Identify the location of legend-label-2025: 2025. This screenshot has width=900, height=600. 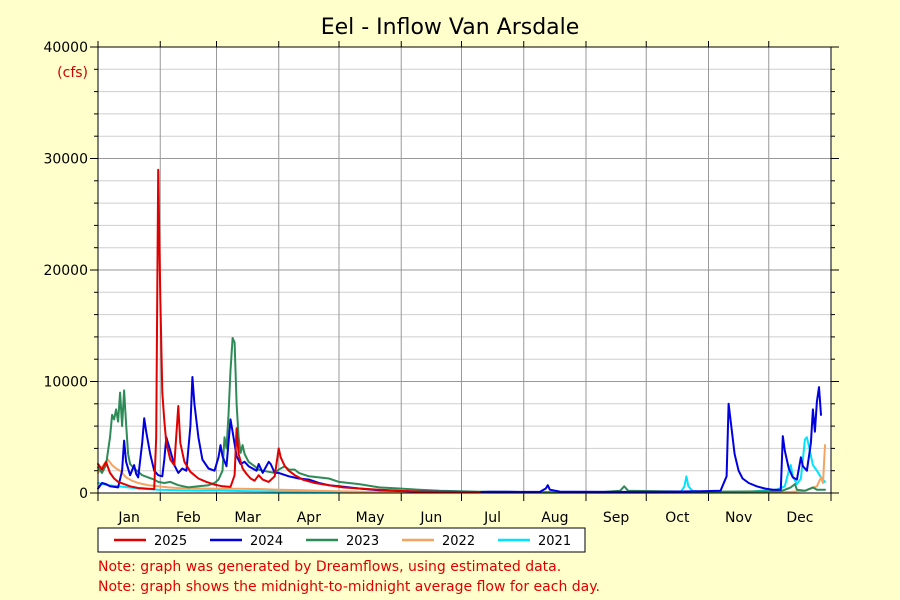
(170, 541).